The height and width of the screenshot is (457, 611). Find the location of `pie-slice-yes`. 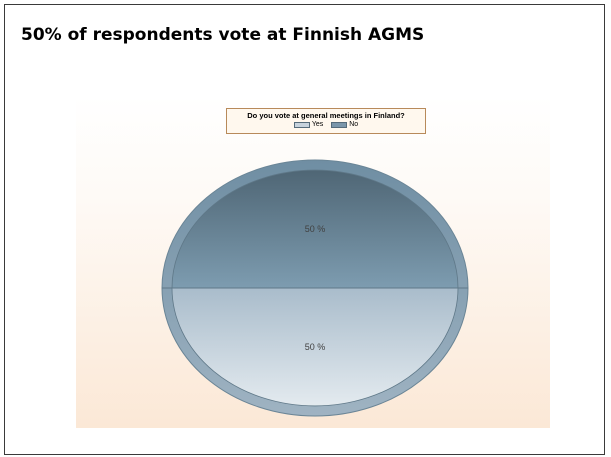

pie-slice-yes is located at coordinates (315, 347).